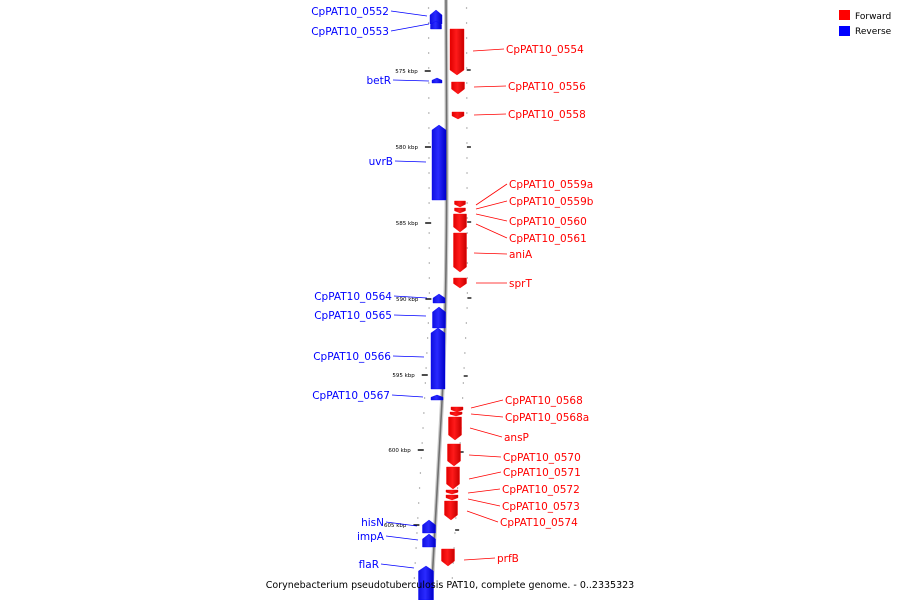  I want to click on gene-cppat10-0570-label: CpPAT10_0570, so click(542, 458).